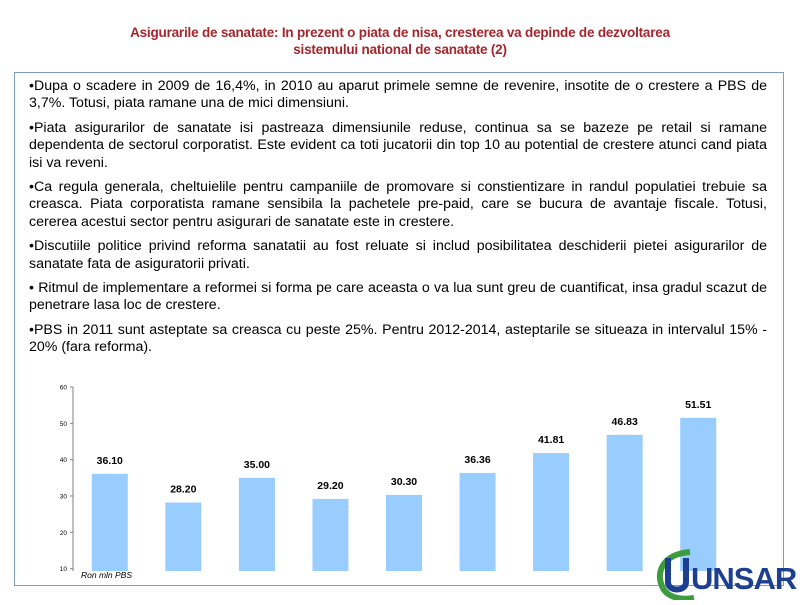 The image size is (800, 605). I want to click on data-label: 41.81, so click(551, 440).